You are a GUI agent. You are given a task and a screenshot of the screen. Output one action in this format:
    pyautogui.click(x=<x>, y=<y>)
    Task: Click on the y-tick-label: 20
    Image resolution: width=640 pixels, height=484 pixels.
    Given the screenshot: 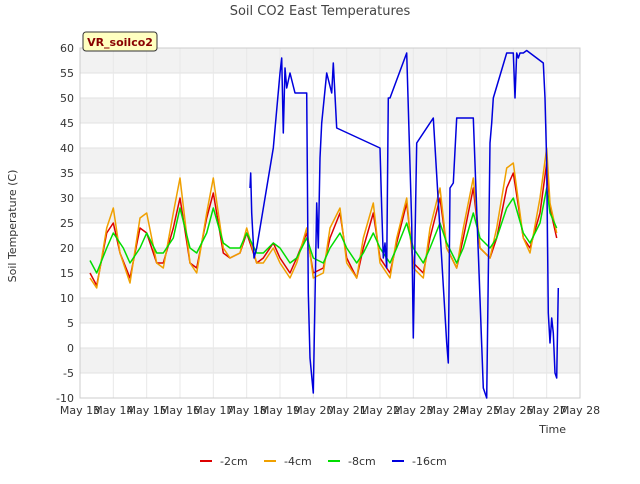 What is the action you would take?
    pyautogui.click(x=67, y=248)
    